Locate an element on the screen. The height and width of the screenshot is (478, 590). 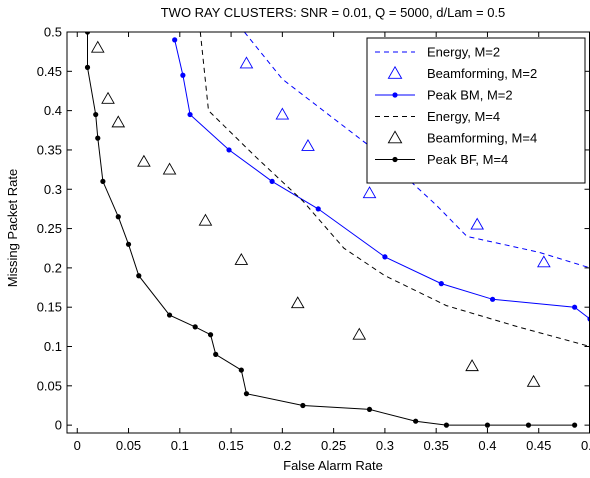
x-tick-label: 0.45 is located at coordinates (538, 445).